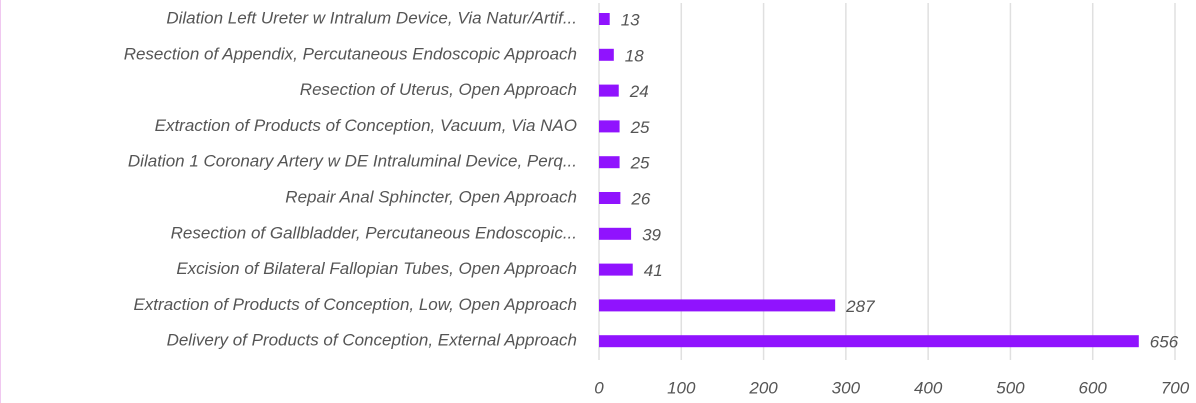  Describe the element at coordinates (681, 387) in the screenshot. I see `x-tick-label: 100` at that location.